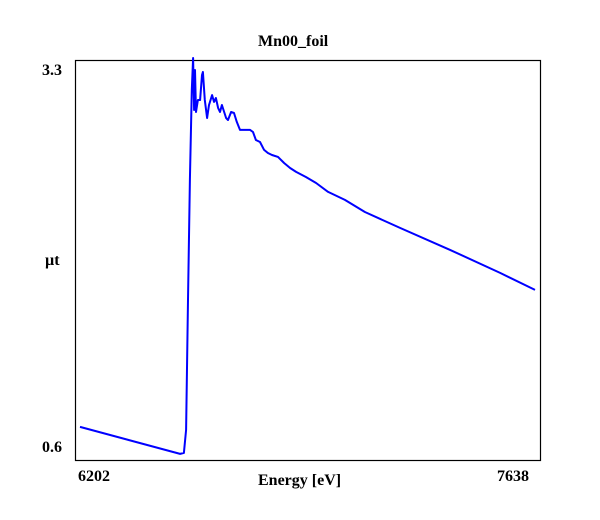 The image size is (600, 520). What do you see at coordinates (52, 70) in the screenshot?
I see `y-tick-label: 3.3` at bounding box center [52, 70].